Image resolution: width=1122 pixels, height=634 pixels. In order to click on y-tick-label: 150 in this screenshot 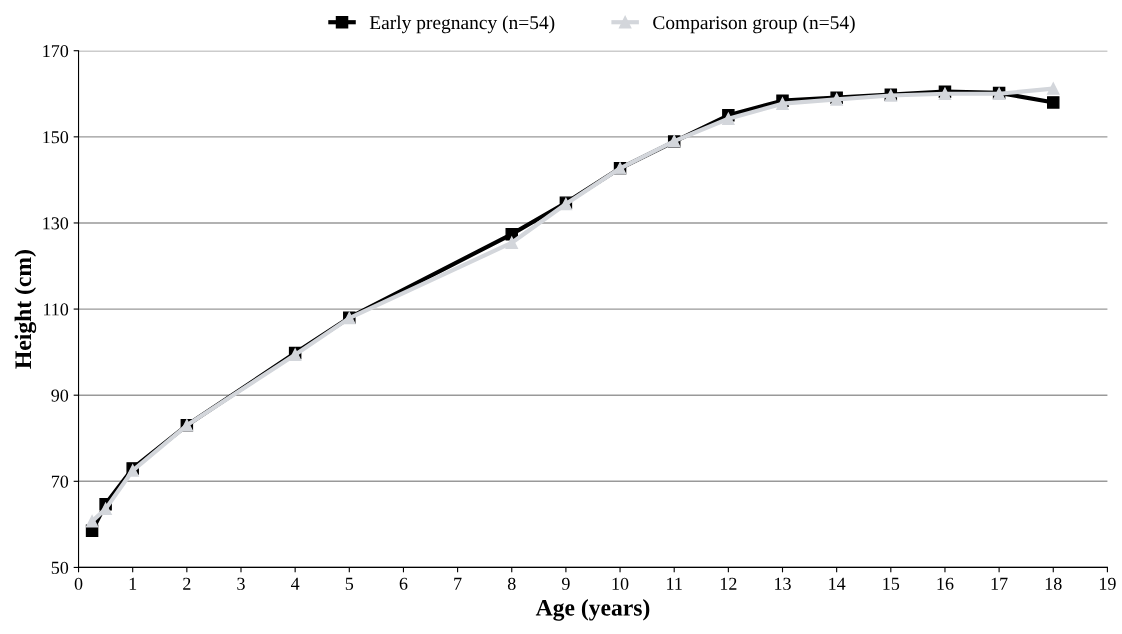, I will do `click(56, 137)`.